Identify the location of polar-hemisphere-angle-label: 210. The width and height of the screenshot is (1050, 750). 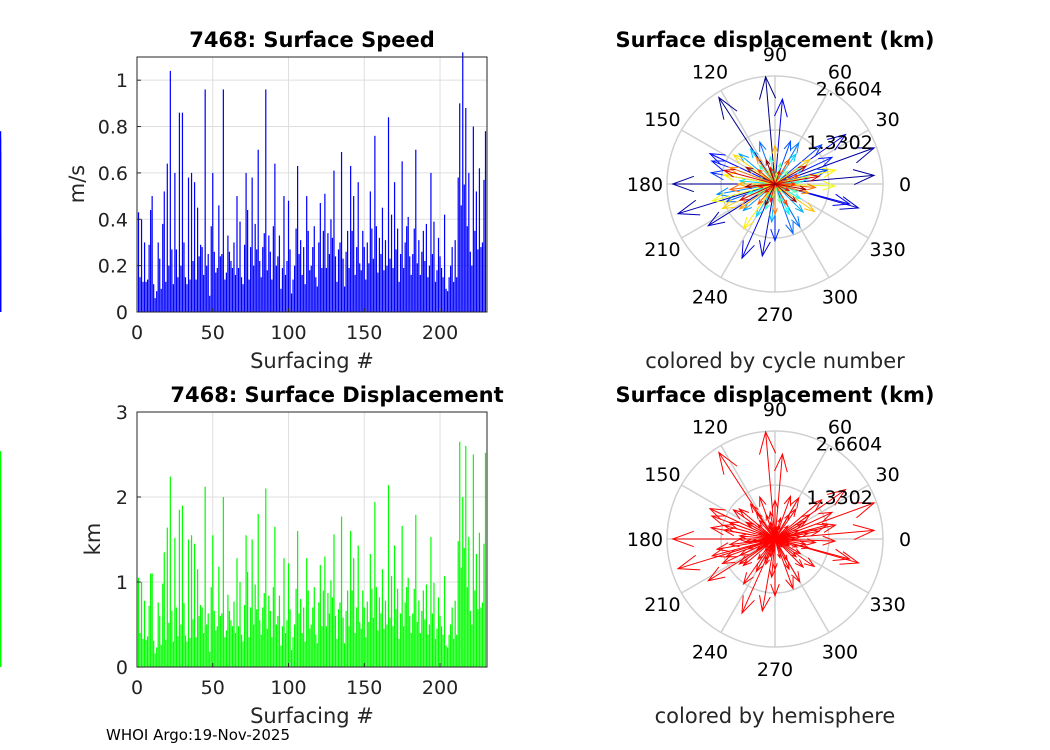
(662, 605).